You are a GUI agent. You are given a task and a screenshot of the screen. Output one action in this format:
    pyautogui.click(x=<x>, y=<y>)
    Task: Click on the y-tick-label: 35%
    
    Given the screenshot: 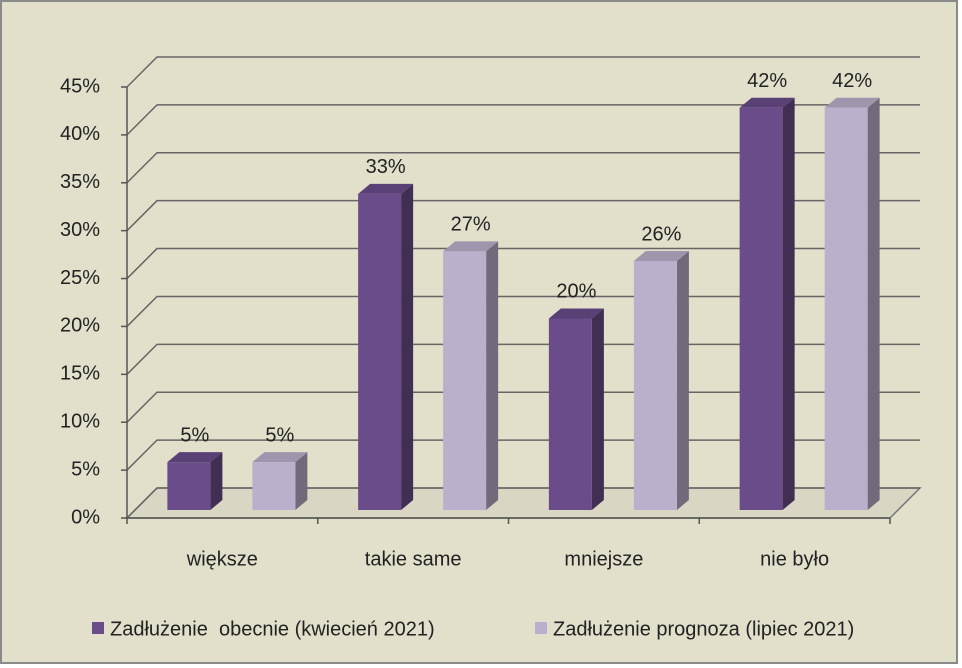 What is the action you would take?
    pyautogui.click(x=80, y=182)
    